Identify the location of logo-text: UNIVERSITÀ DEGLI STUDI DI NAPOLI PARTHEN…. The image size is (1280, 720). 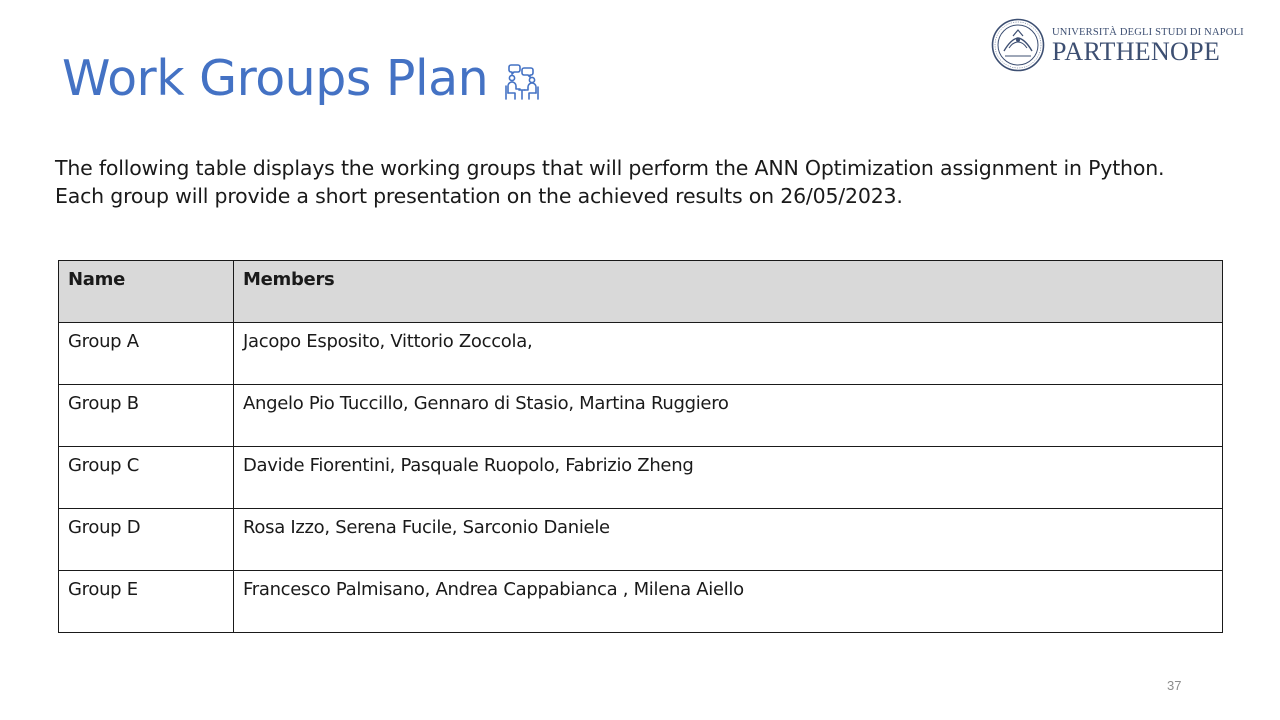
(1148, 45).